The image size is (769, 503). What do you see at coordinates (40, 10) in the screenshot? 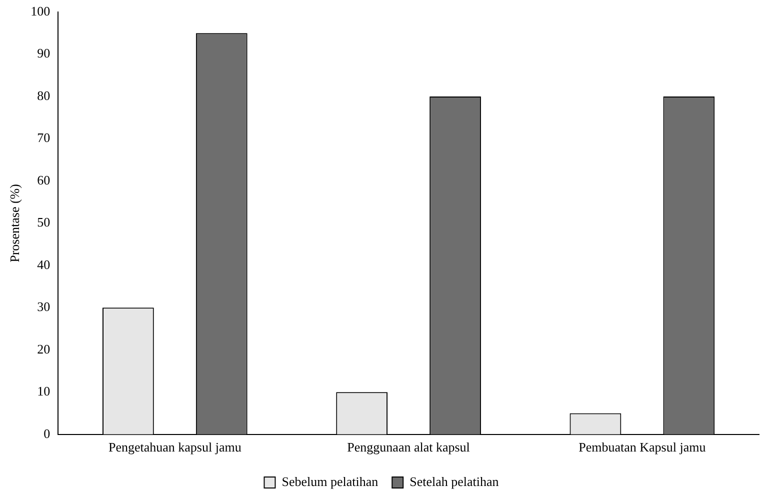
I see `y-tick-label: 100` at bounding box center [40, 10].